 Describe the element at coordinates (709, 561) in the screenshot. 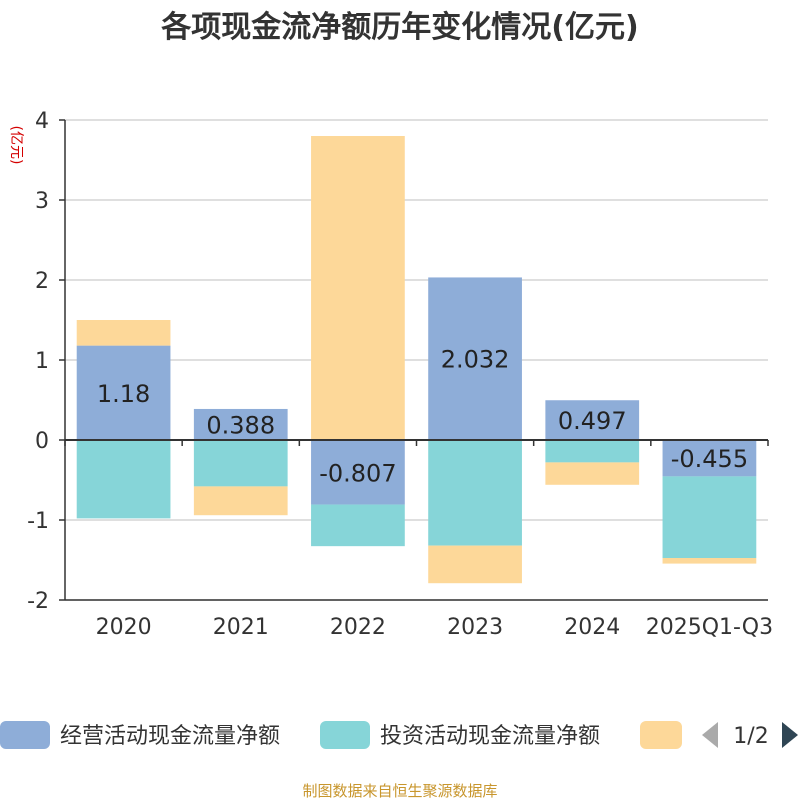

I see `bar-series-3-2025Q1-Q3` at that location.